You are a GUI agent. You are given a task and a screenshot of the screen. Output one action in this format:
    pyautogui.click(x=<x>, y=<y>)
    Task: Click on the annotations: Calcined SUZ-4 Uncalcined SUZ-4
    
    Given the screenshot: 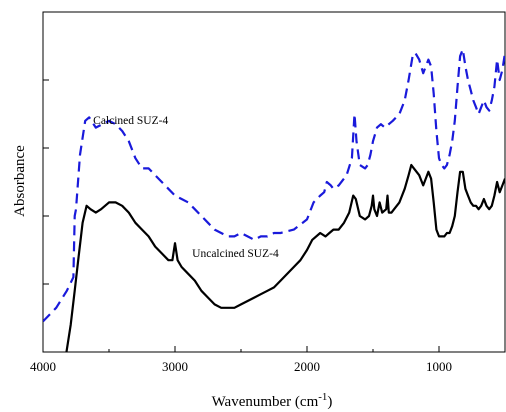 What is the action you would take?
    pyautogui.click(x=186, y=187)
    